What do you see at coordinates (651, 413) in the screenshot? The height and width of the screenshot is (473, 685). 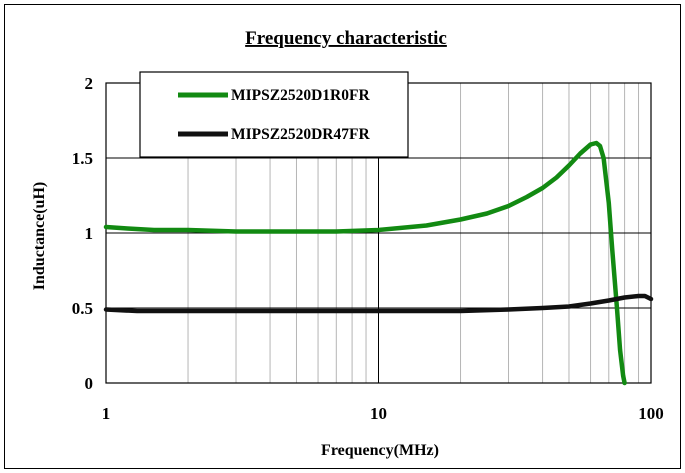 I see `x-tick-label: 100` at bounding box center [651, 413].